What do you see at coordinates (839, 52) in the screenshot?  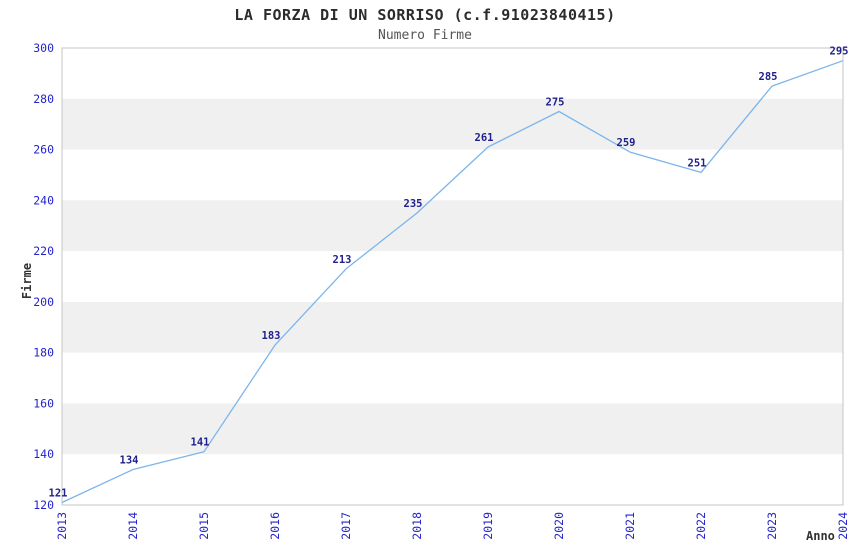 I see `point-label: 295` at bounding box center [839, 52].